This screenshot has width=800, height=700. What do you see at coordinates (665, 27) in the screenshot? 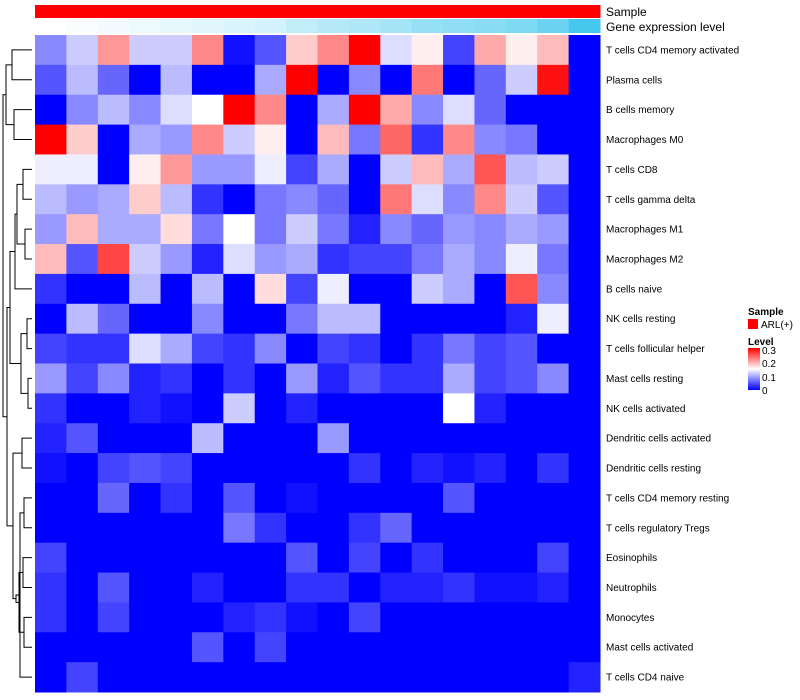
I see `annotation-label-expression: Gene expression level` at bounding box center [665, 27].